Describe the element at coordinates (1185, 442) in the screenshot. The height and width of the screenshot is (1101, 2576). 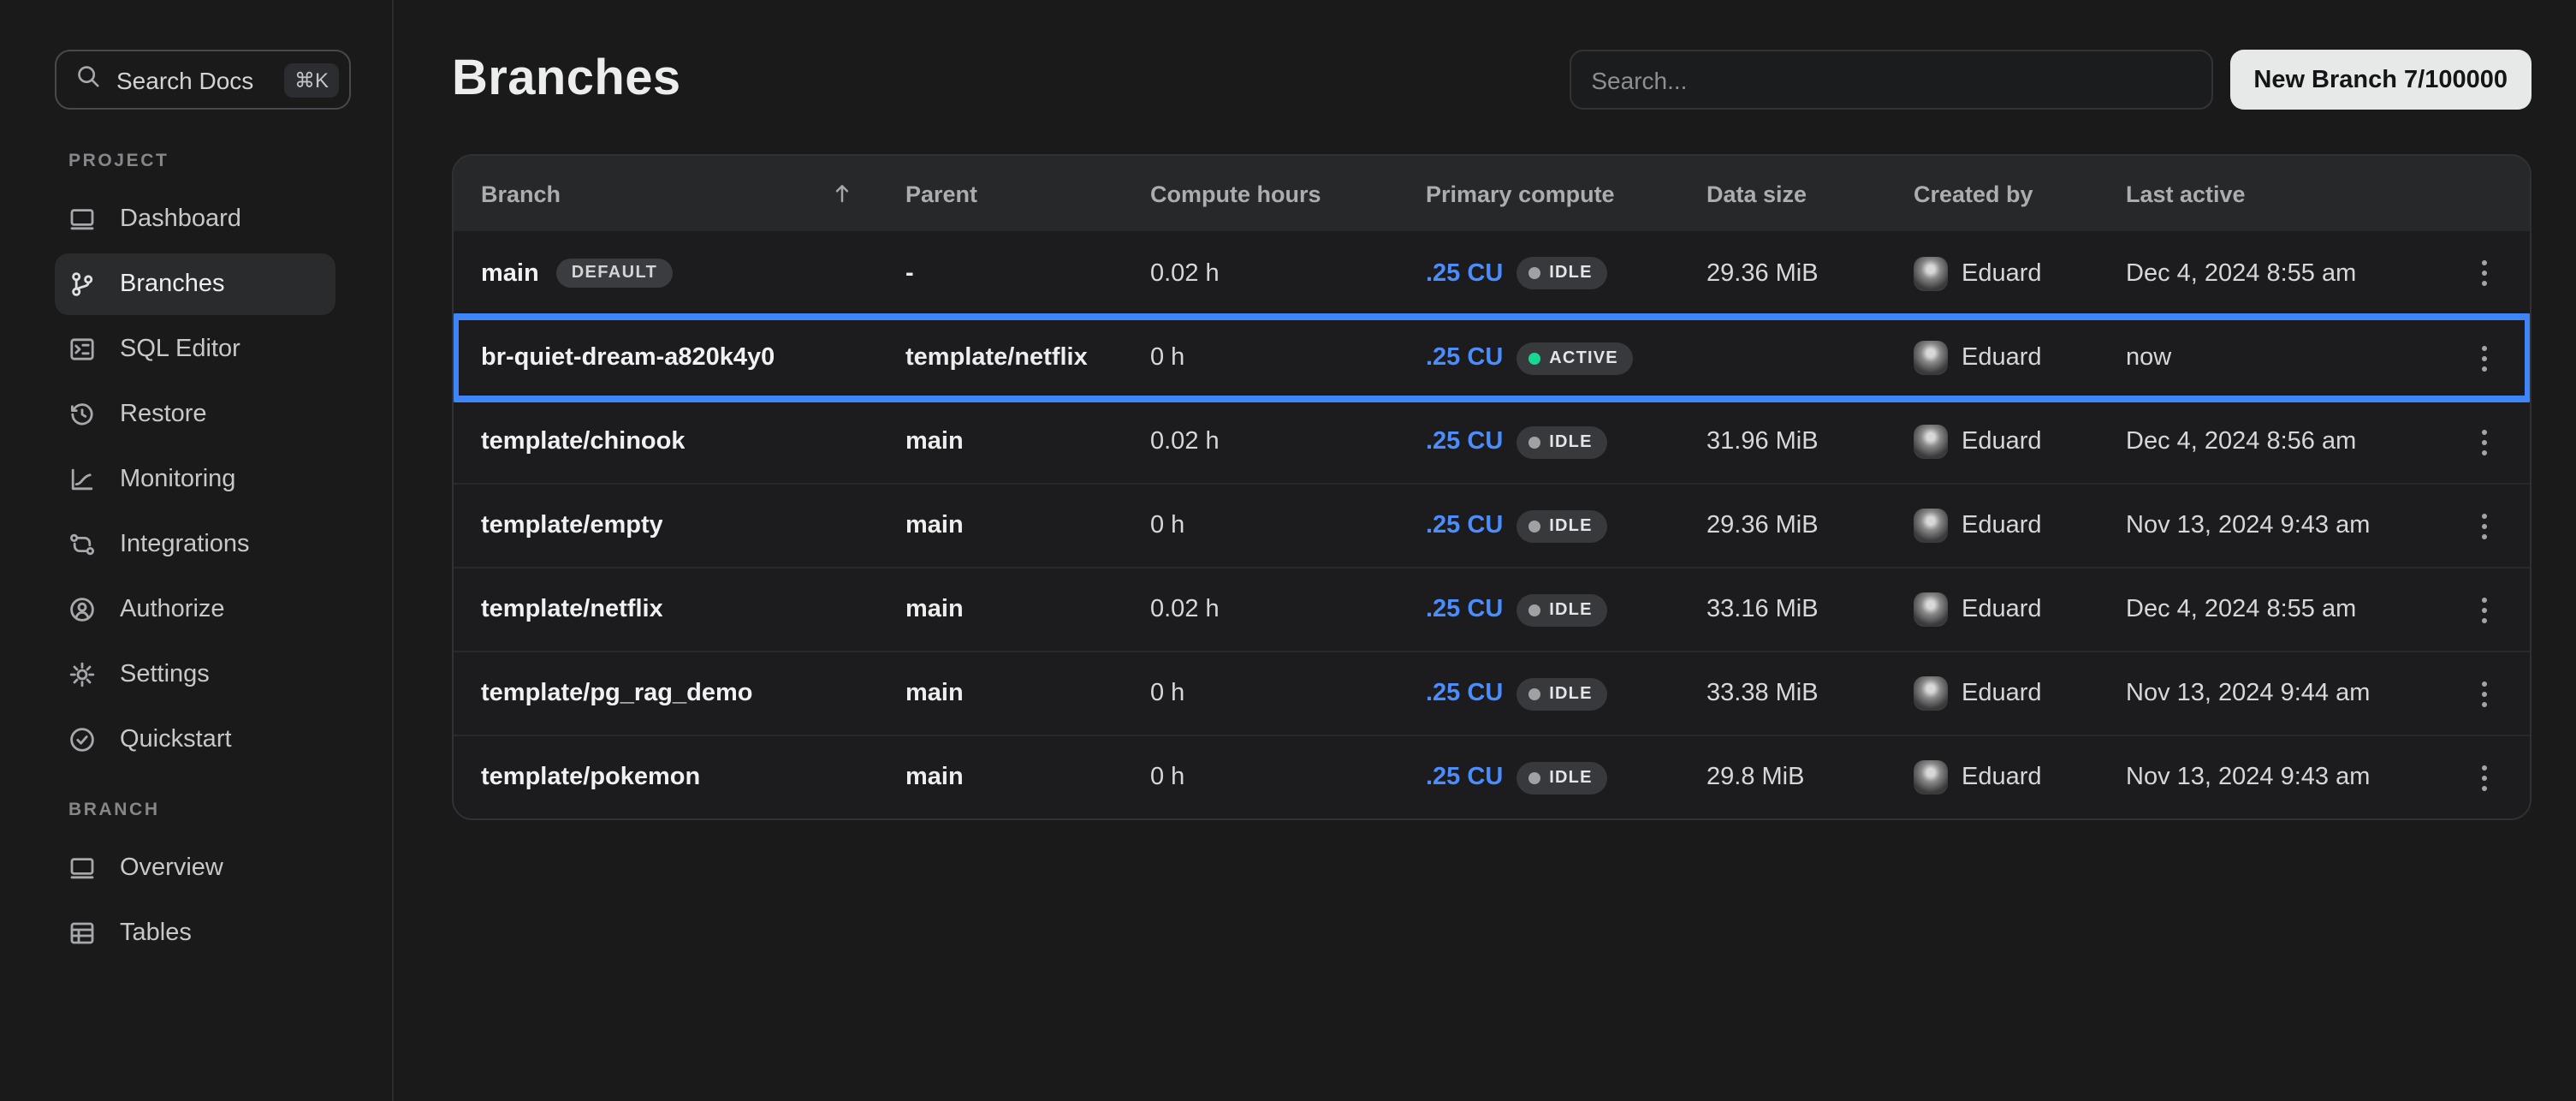
I see `compute-hours-value: 0.02 h` at that location.